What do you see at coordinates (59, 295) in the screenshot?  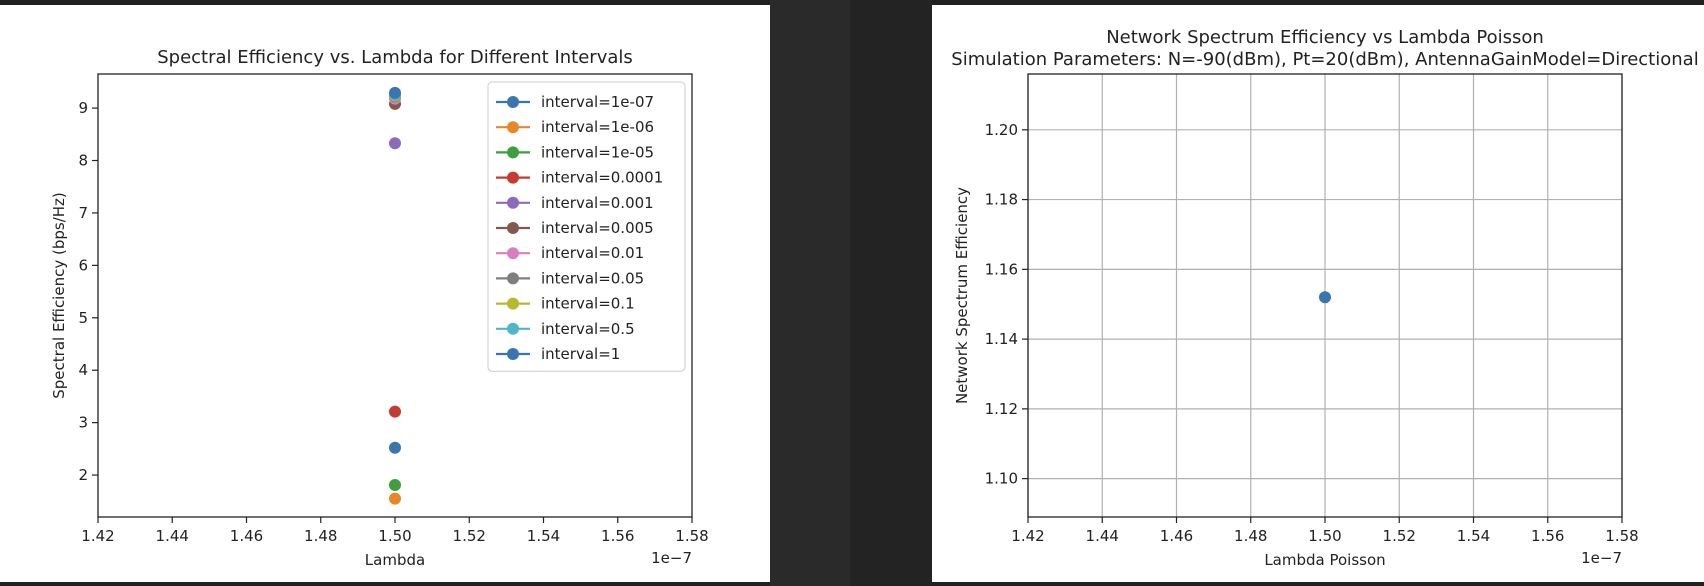 I see `y-axis-label: Spectral Efficiency (bps/Hz)` at bounding box center [59, 295].